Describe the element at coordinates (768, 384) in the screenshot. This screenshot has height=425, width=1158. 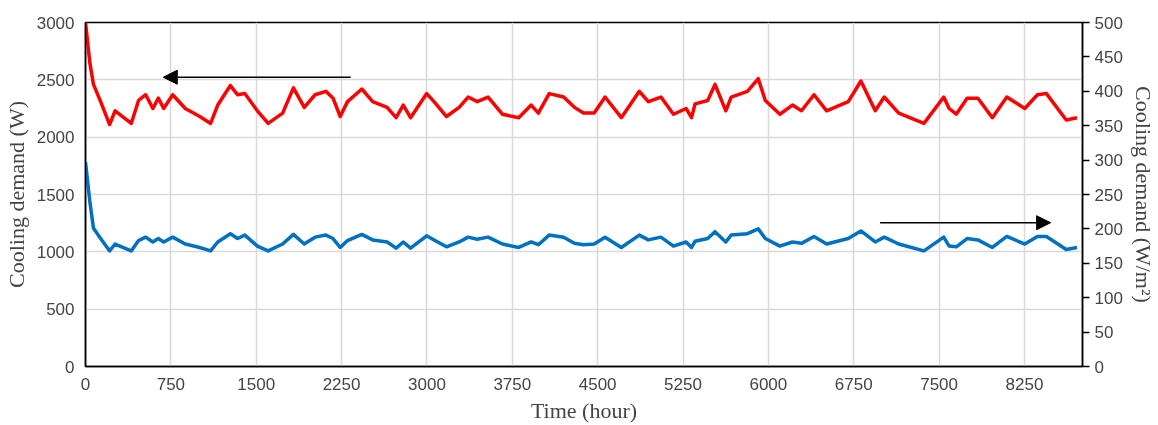
I see `x-tick-label: 6000` at that location.